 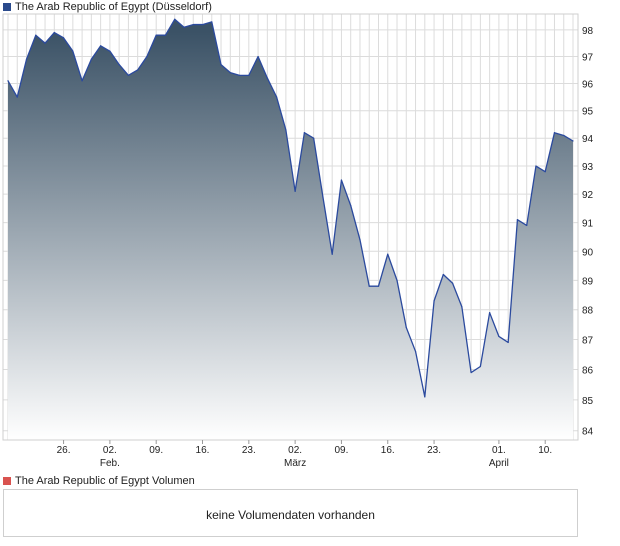 I want to click on volume-legend: The Arab Republic of Egypt Volumen, so click(x=99, y=481).